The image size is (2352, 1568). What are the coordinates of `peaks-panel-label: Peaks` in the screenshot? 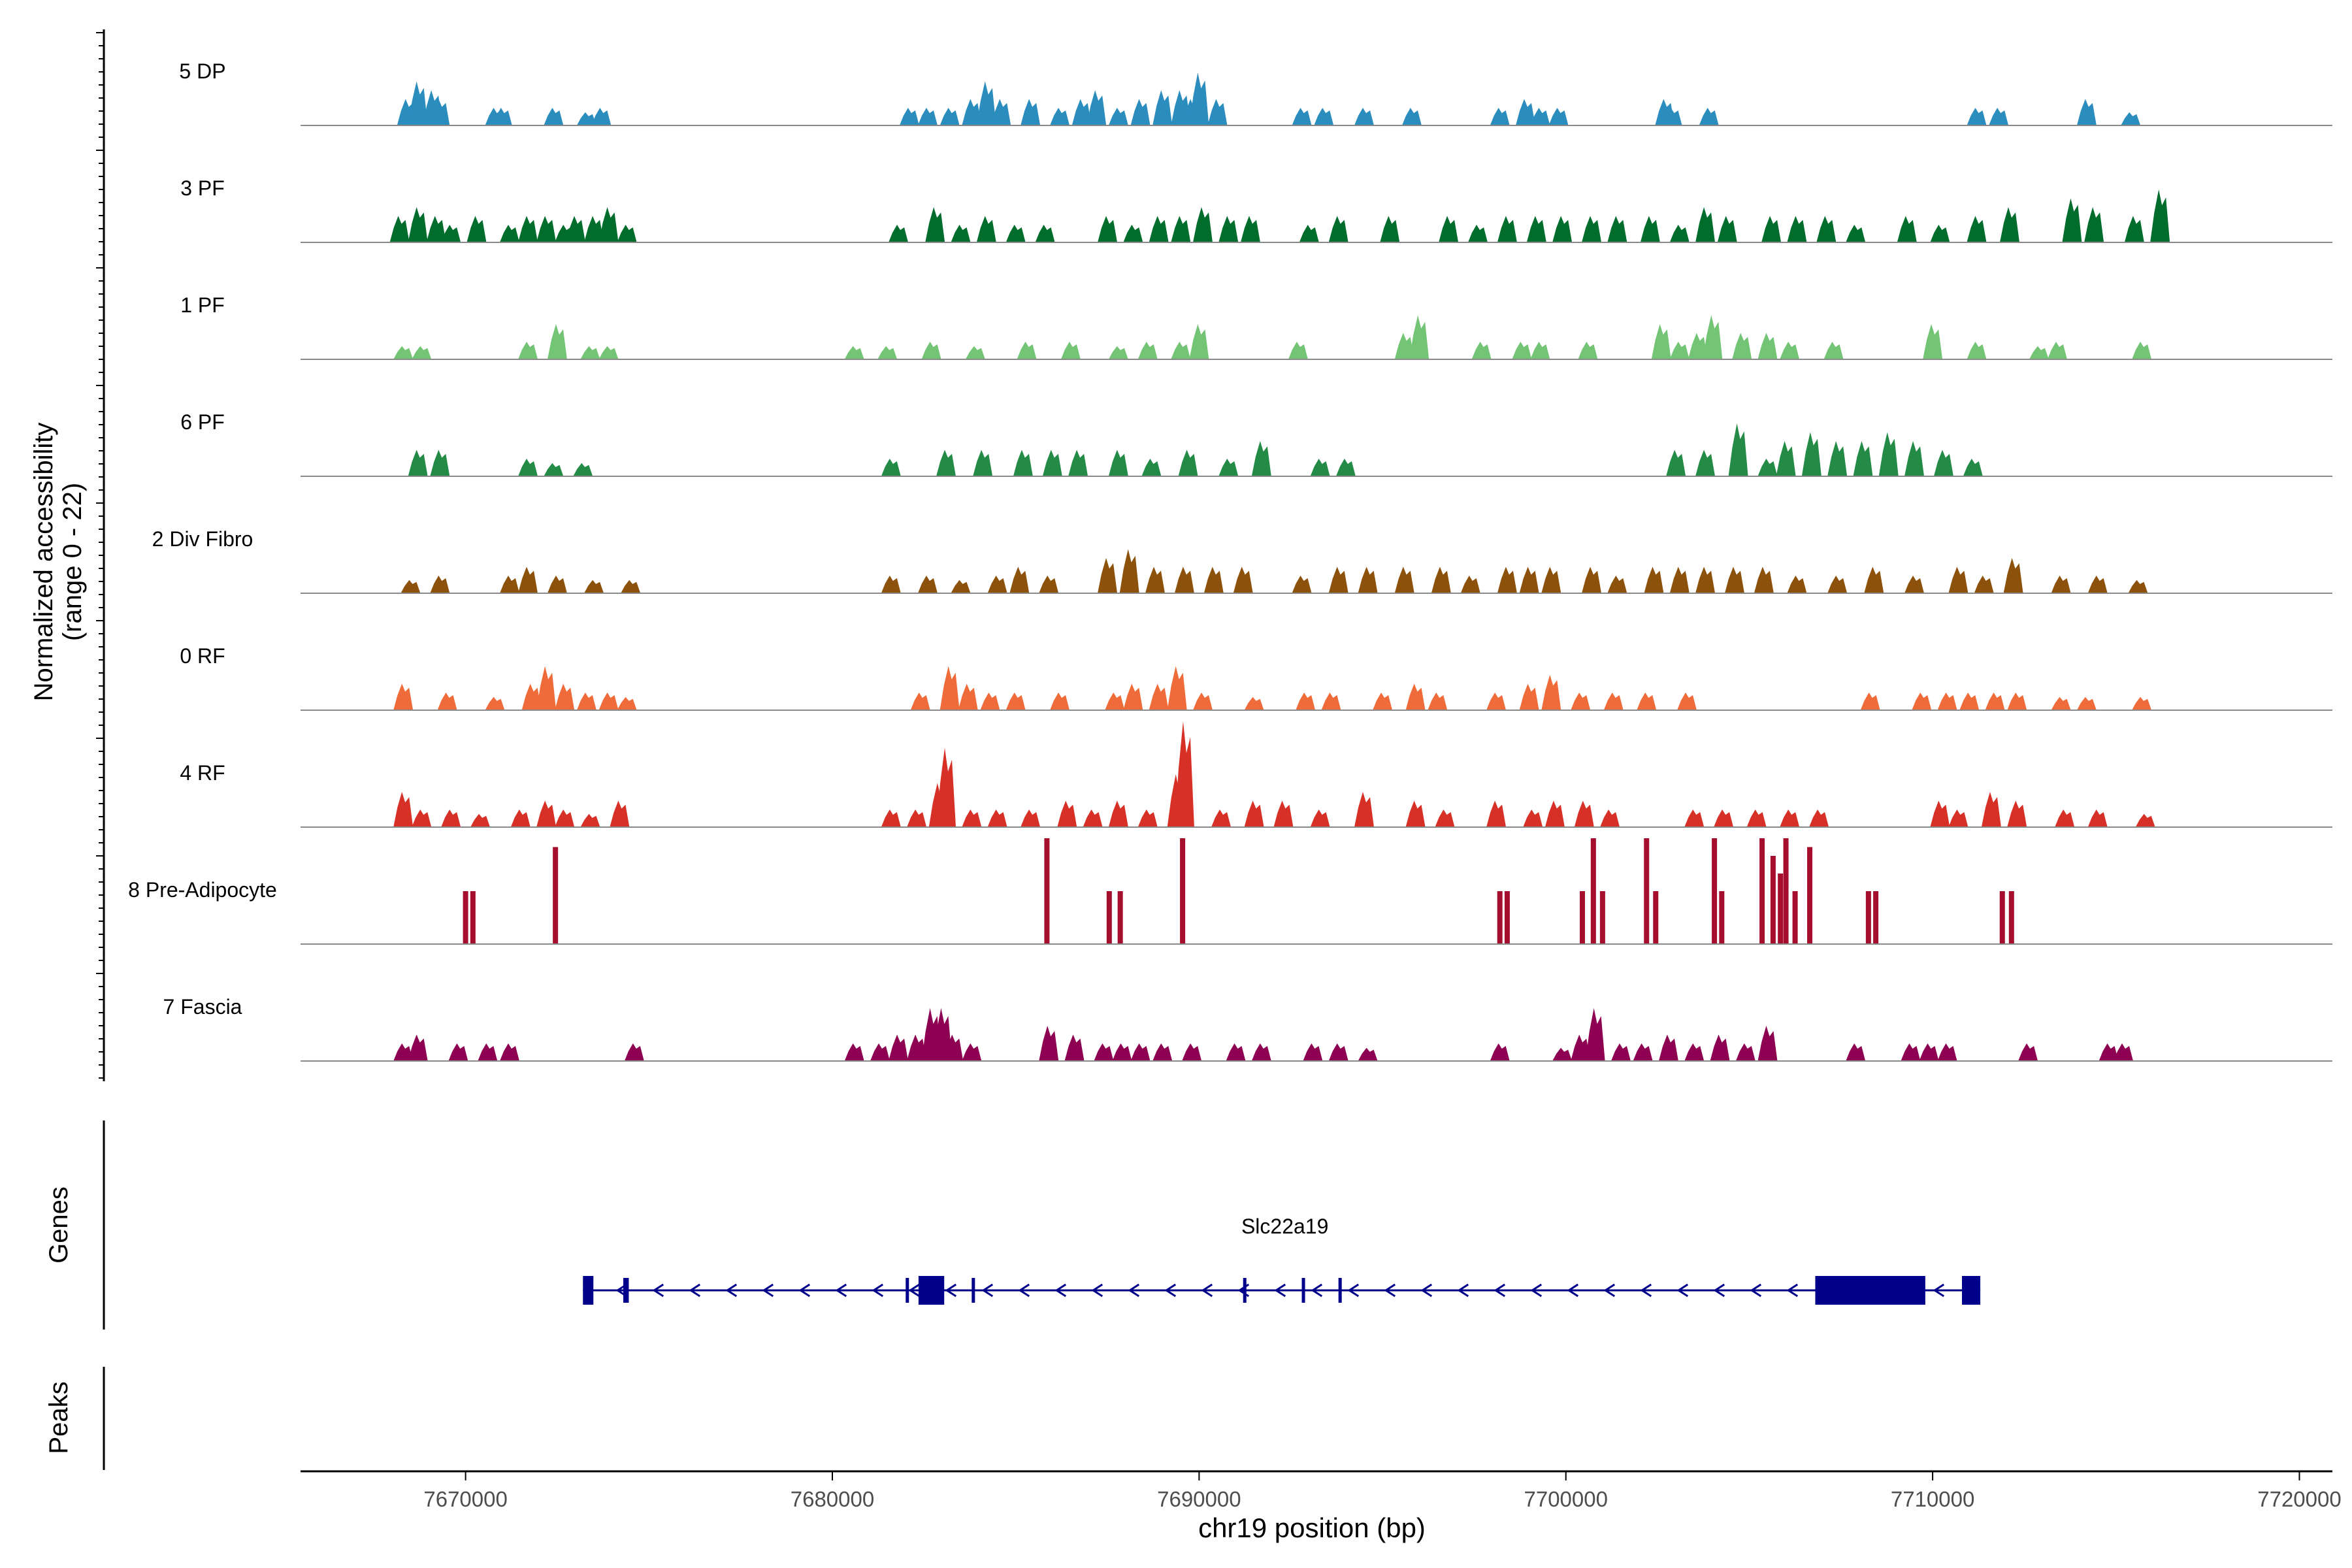 It's located at (58, 1417).